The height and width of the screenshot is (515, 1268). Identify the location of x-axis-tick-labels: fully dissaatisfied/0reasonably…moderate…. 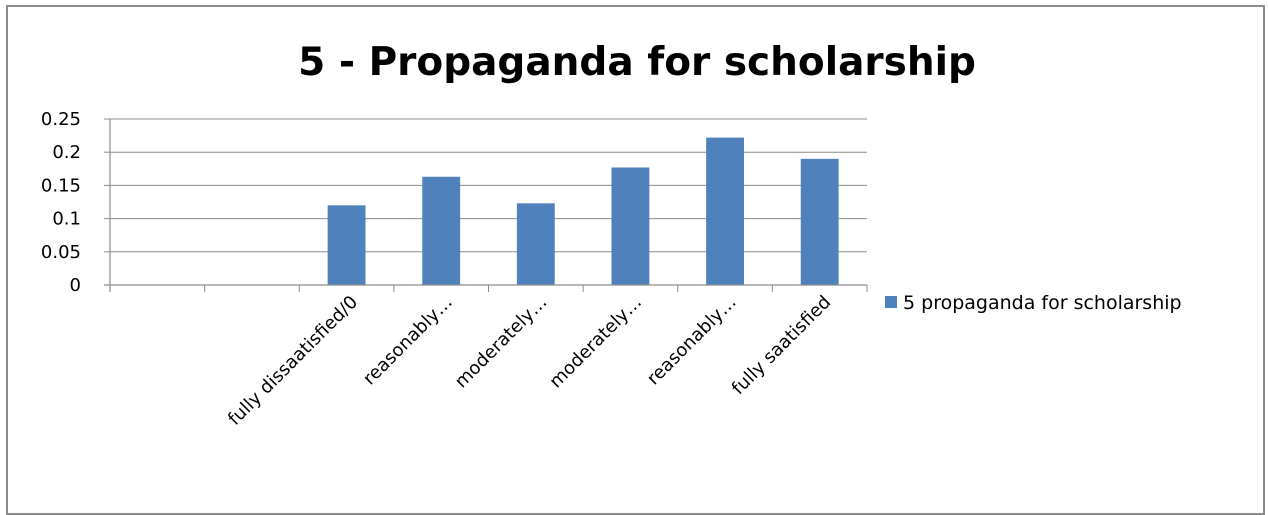
(529, 361).